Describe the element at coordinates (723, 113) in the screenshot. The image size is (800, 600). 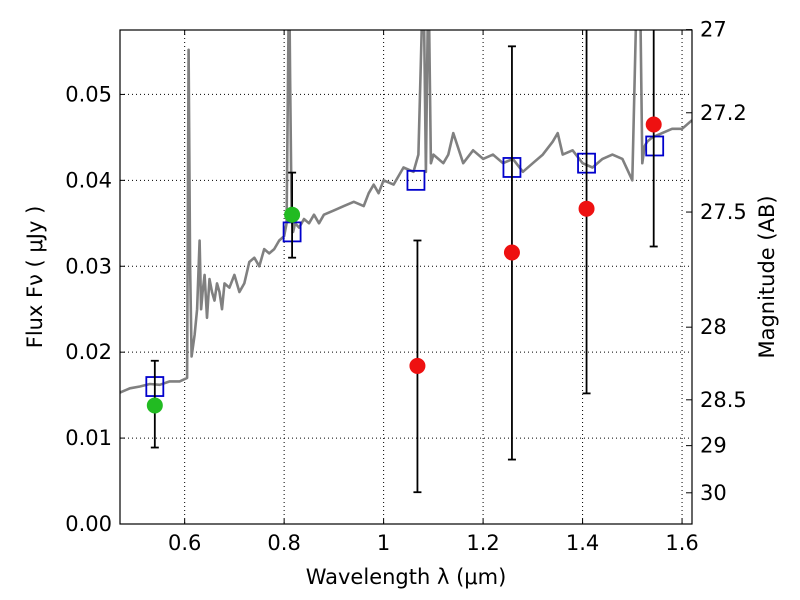
I see `y2-tick-label: 27.2` at that location.